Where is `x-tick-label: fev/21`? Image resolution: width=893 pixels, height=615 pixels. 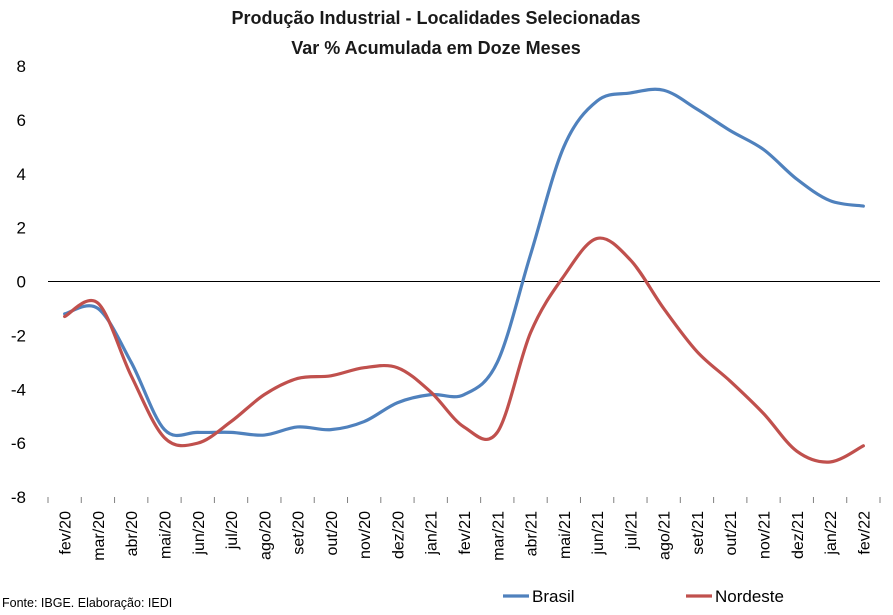
x-tick-label: fev/21 is located at coordinates (465, 533).